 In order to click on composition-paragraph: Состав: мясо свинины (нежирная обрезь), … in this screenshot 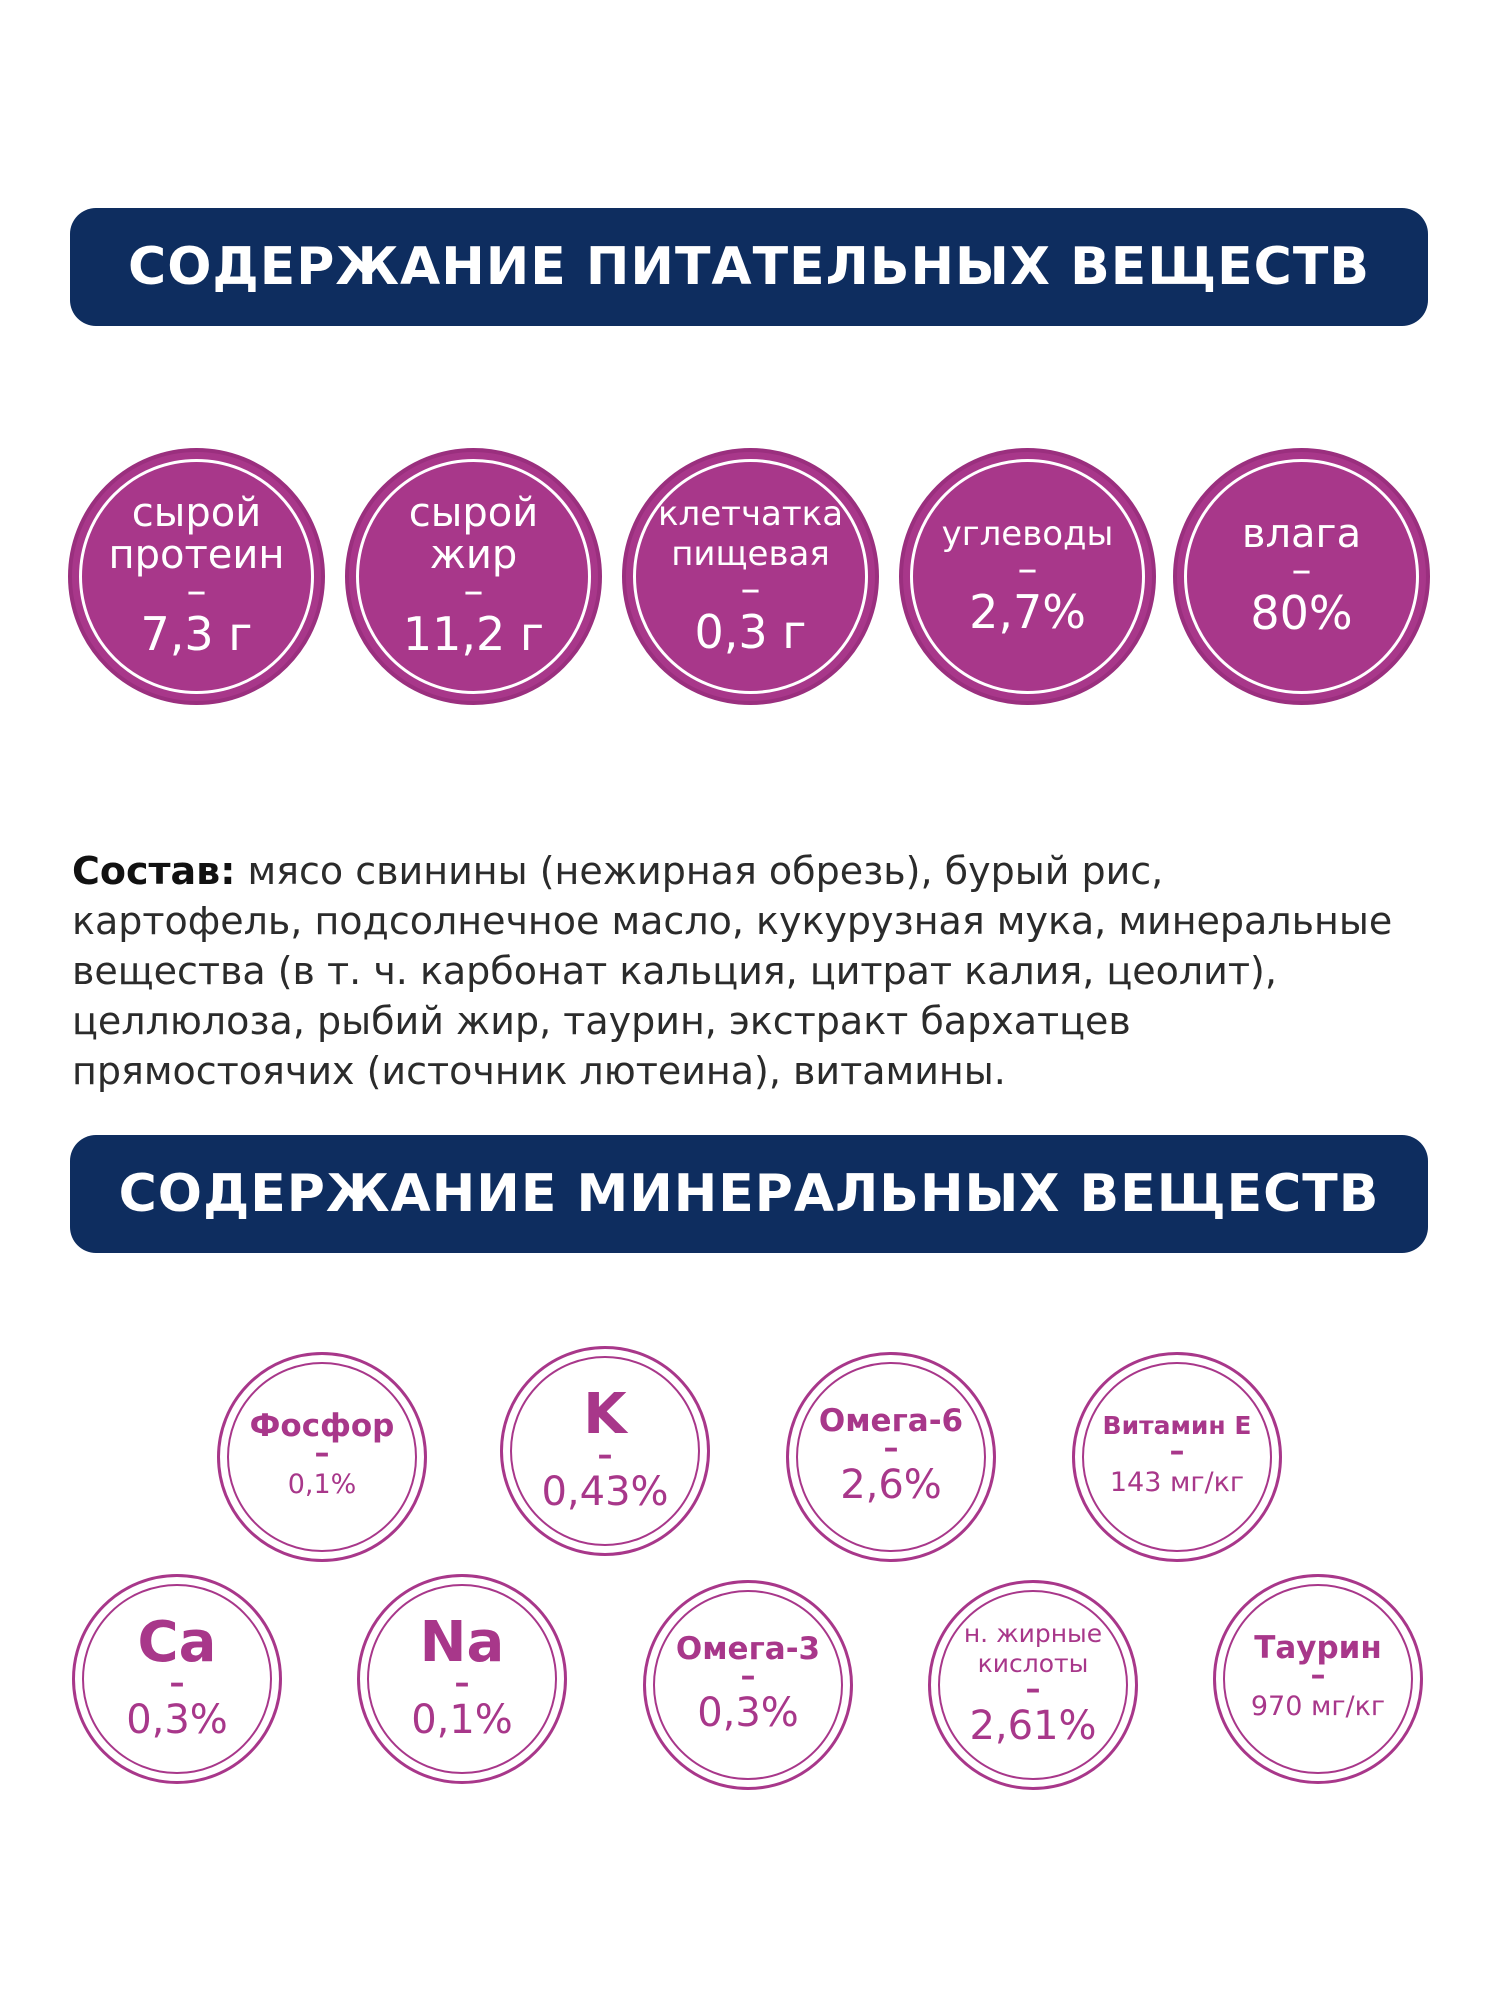, I will do `click(737, 971)`.